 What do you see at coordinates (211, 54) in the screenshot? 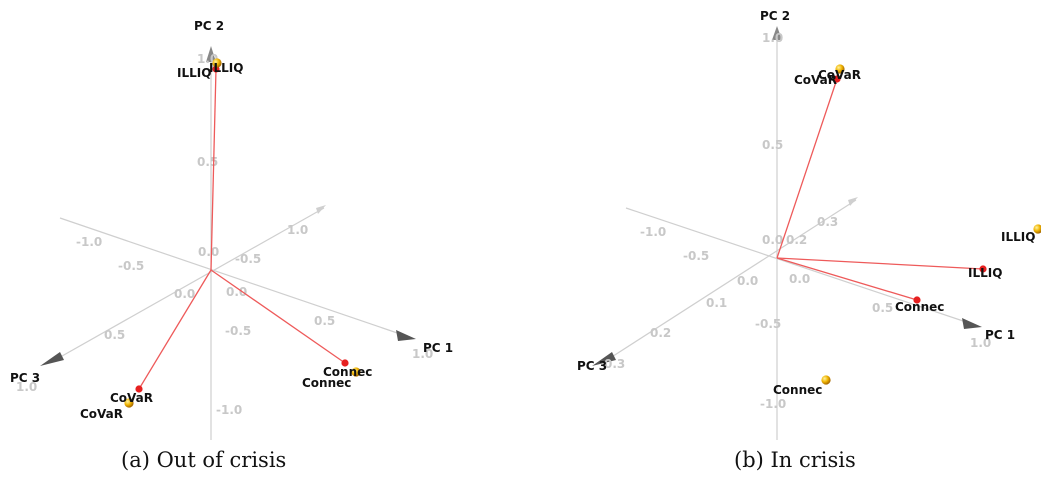
I see `arrow-pc2-a` at bounding box center [211, 54].